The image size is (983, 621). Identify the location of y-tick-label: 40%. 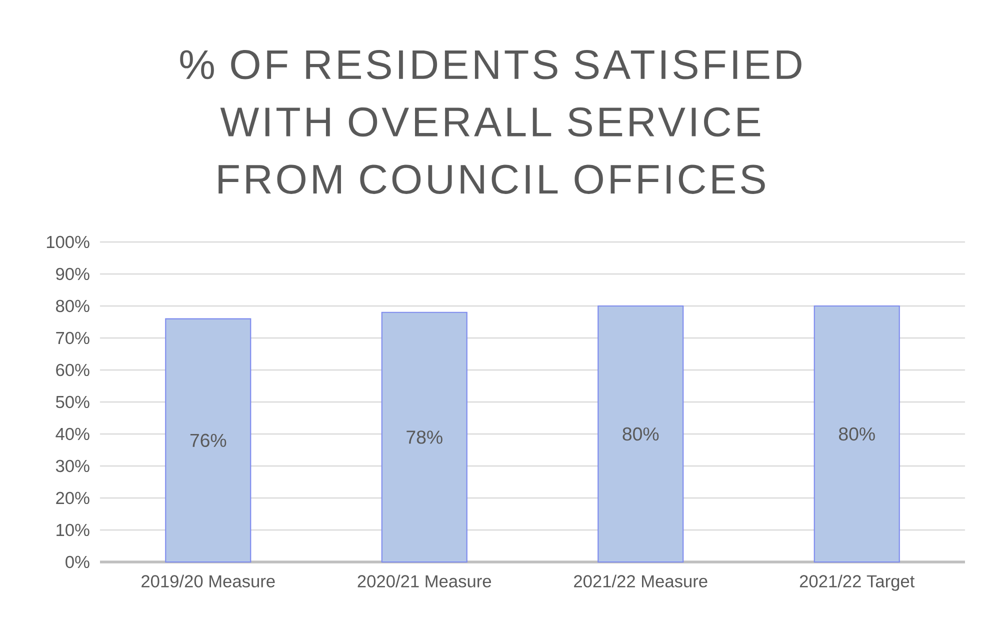
(73, 434).